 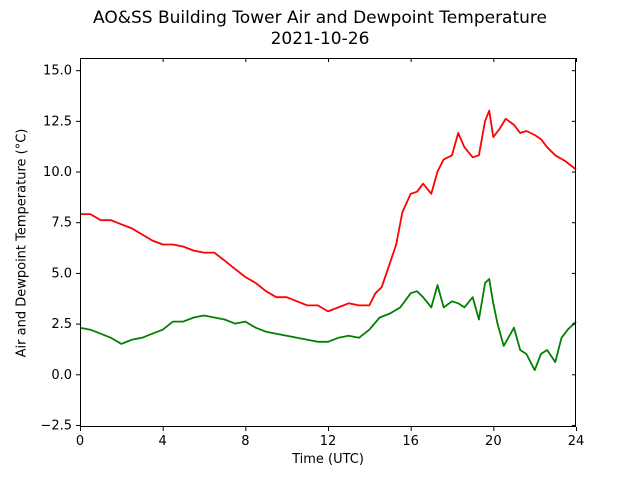 What do you see at coordinates (80, 441) in the screenshot?
I see `x-tick-label: 0` at bounding box center [80, 441].